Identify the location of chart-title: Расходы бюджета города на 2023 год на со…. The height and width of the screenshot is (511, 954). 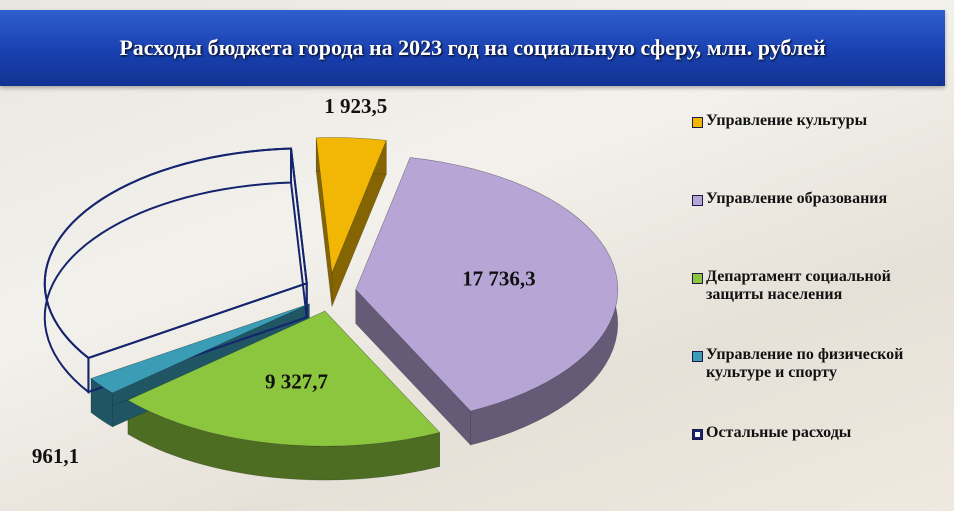
(472, 47).